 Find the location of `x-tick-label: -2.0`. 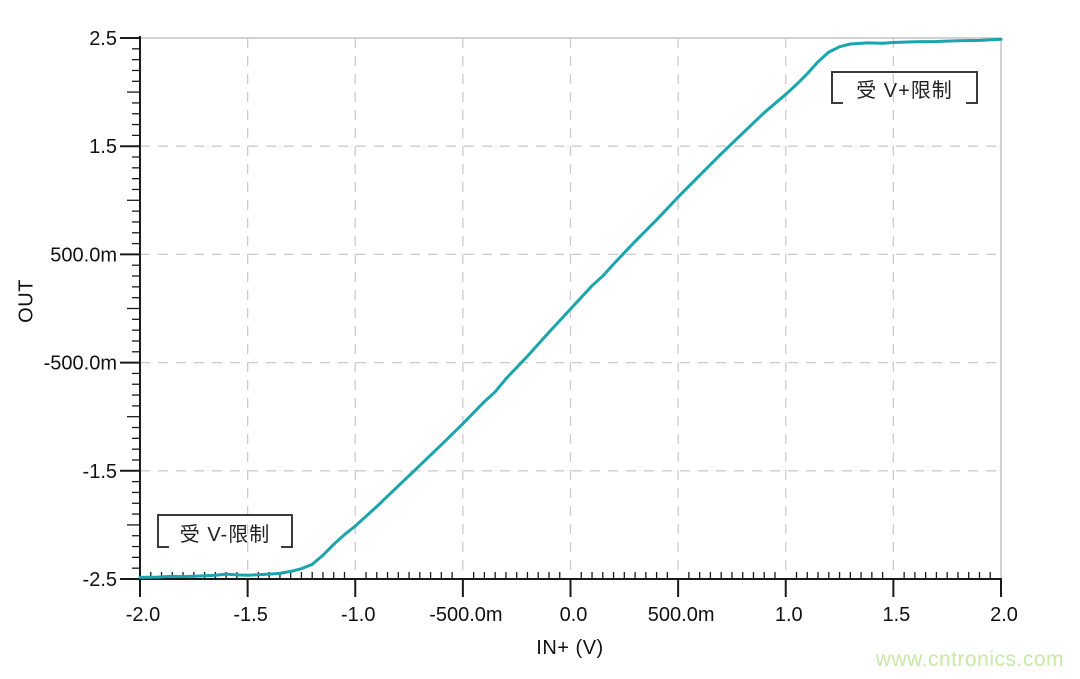

x-tick-label: -2.0 is located at coordinates (143, 615).